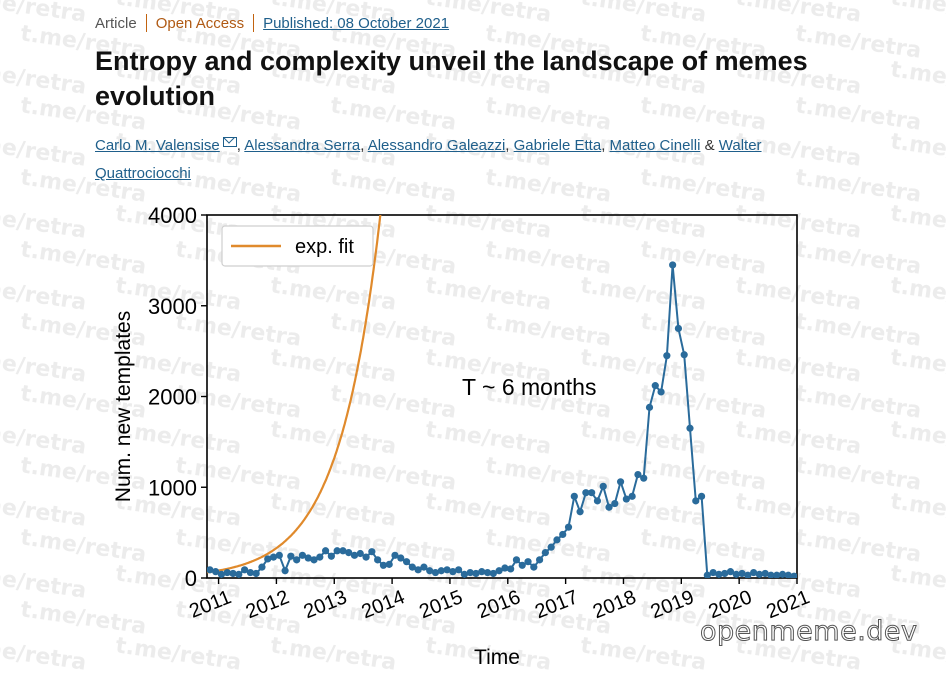  Describe the element at coordinates (356, 23) in the screenshot. I see `published-date-link: Published: 08 October 2021` at that location.